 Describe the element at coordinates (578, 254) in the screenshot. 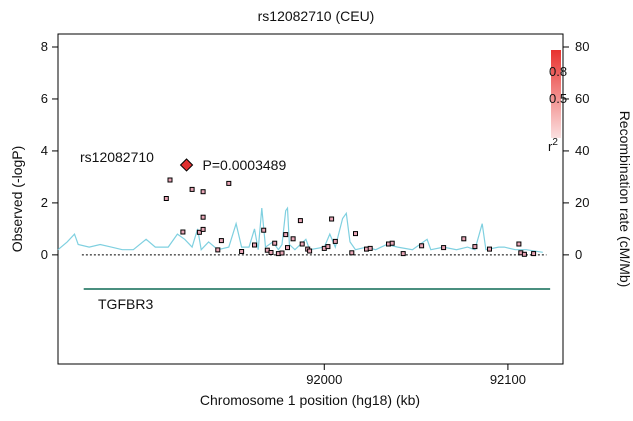

I see `y2-tick-label: 0` at that location.